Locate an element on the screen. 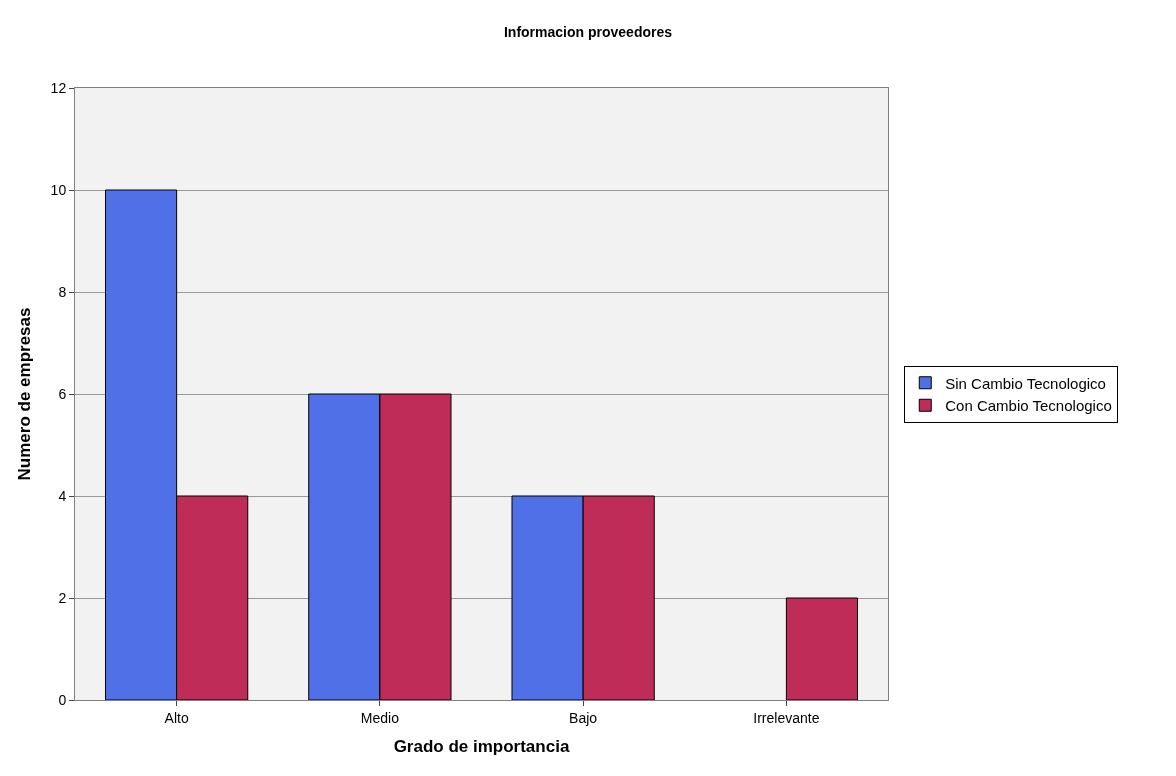 Image resolution: width=1176 pixels, height=776 pixels. x-axis-title: Grado de importancia is located at coordinates (481, 747).